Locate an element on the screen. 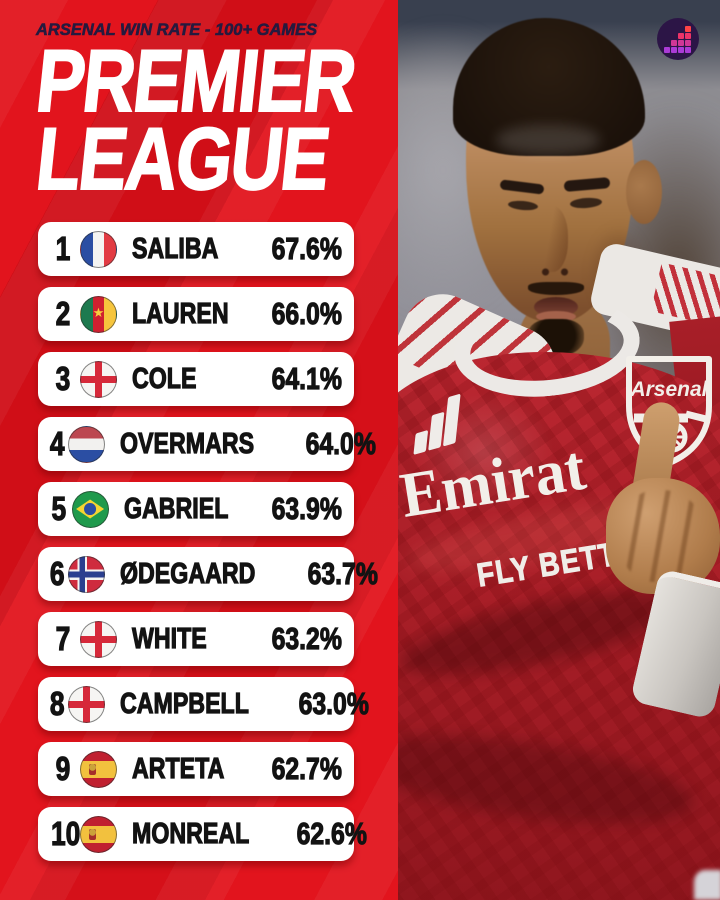 The height and width of the screenshot is (900, 720). player-name: GABRIEL is located at coordinates (175, 508).